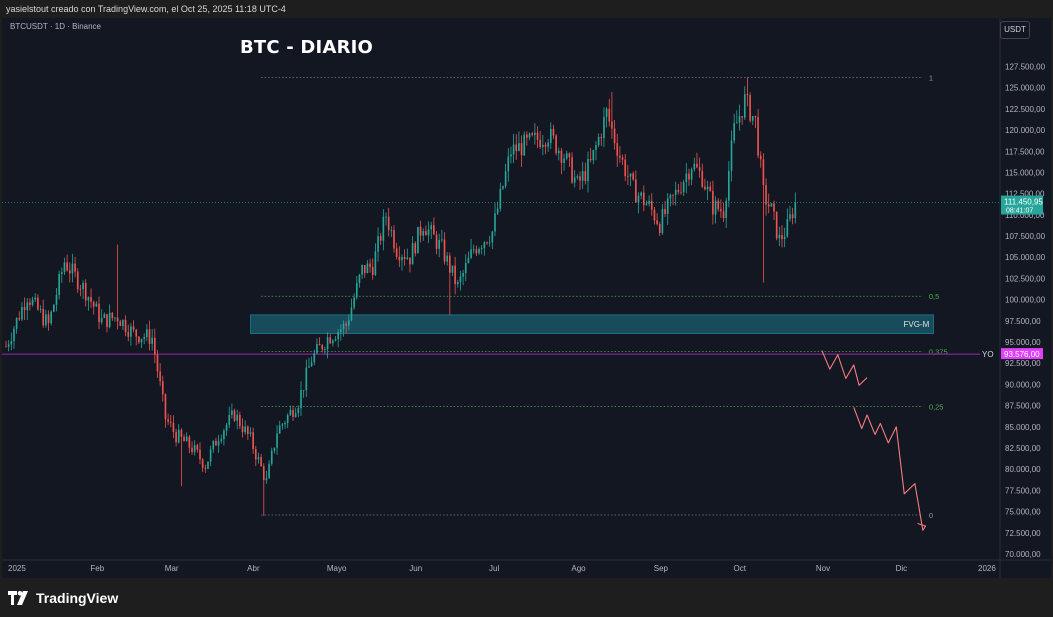 The image size is (1053, 617). Describe the element at coordinates (1025, 151) in the screenshot. I see `y-tick-label: 117.500,00` at that location.